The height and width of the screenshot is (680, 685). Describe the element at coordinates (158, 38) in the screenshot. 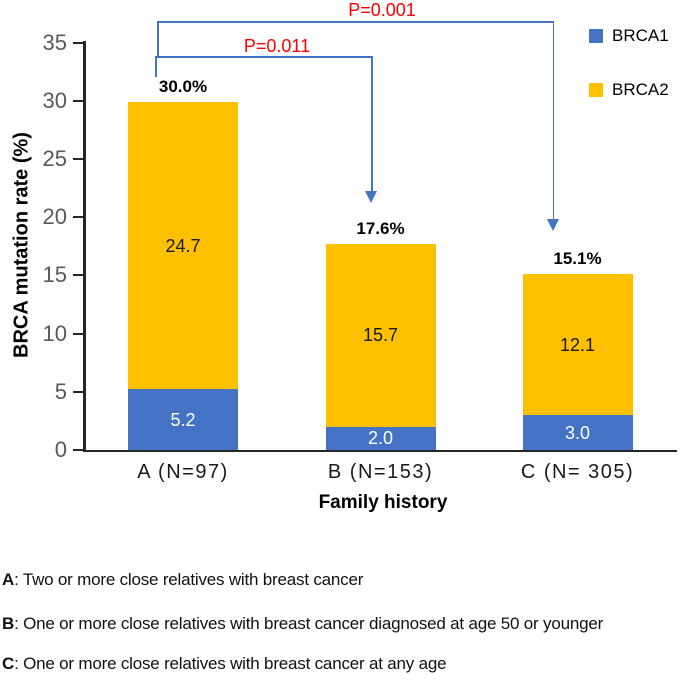

I see `bracket-ac-left-leg` at that location.